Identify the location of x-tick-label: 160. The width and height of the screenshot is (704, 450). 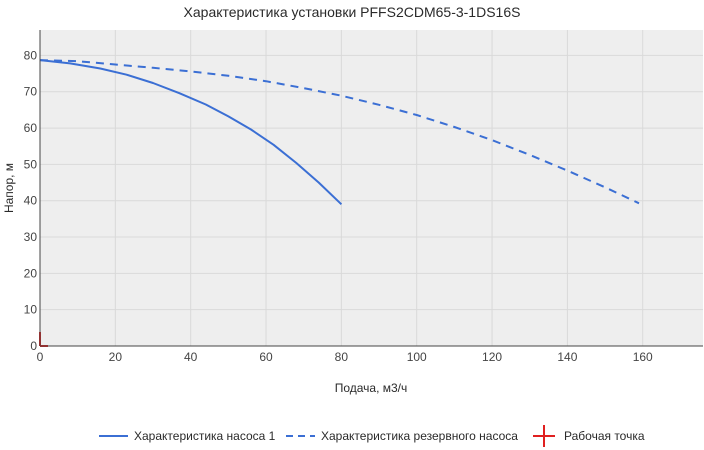
(643, 357).